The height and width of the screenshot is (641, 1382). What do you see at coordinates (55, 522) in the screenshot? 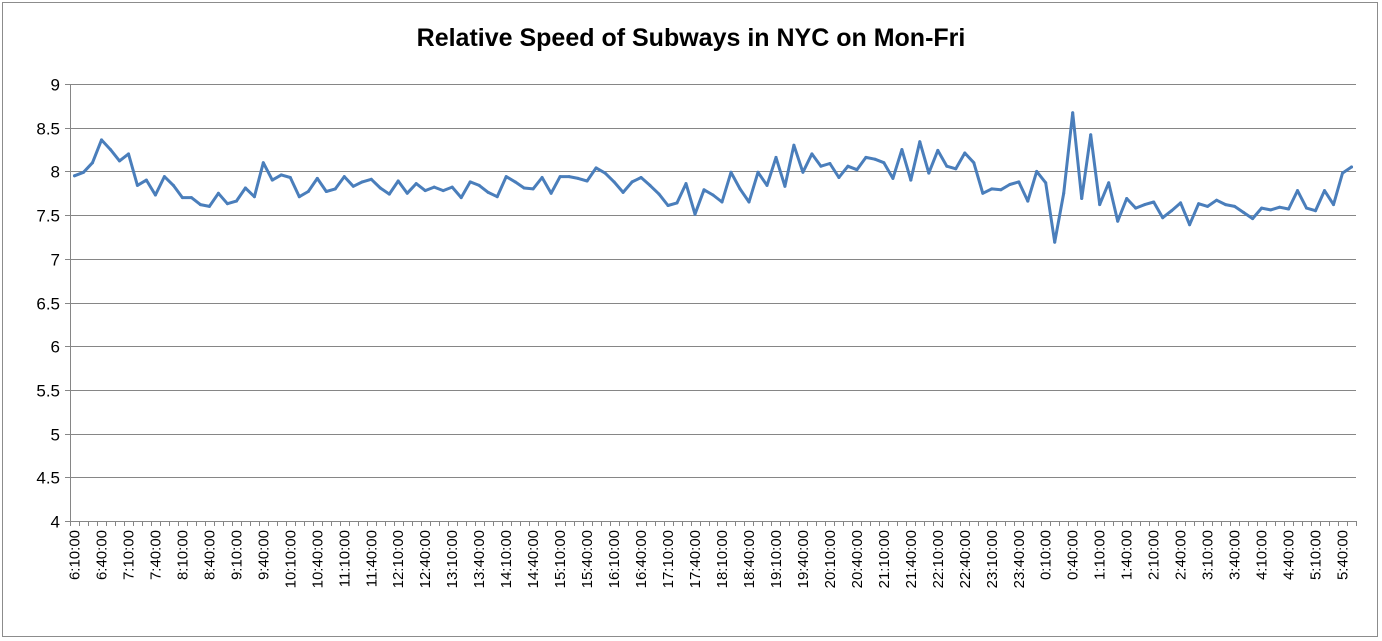
I see `y-tick-label: 4` at bounding box center [55, 522].